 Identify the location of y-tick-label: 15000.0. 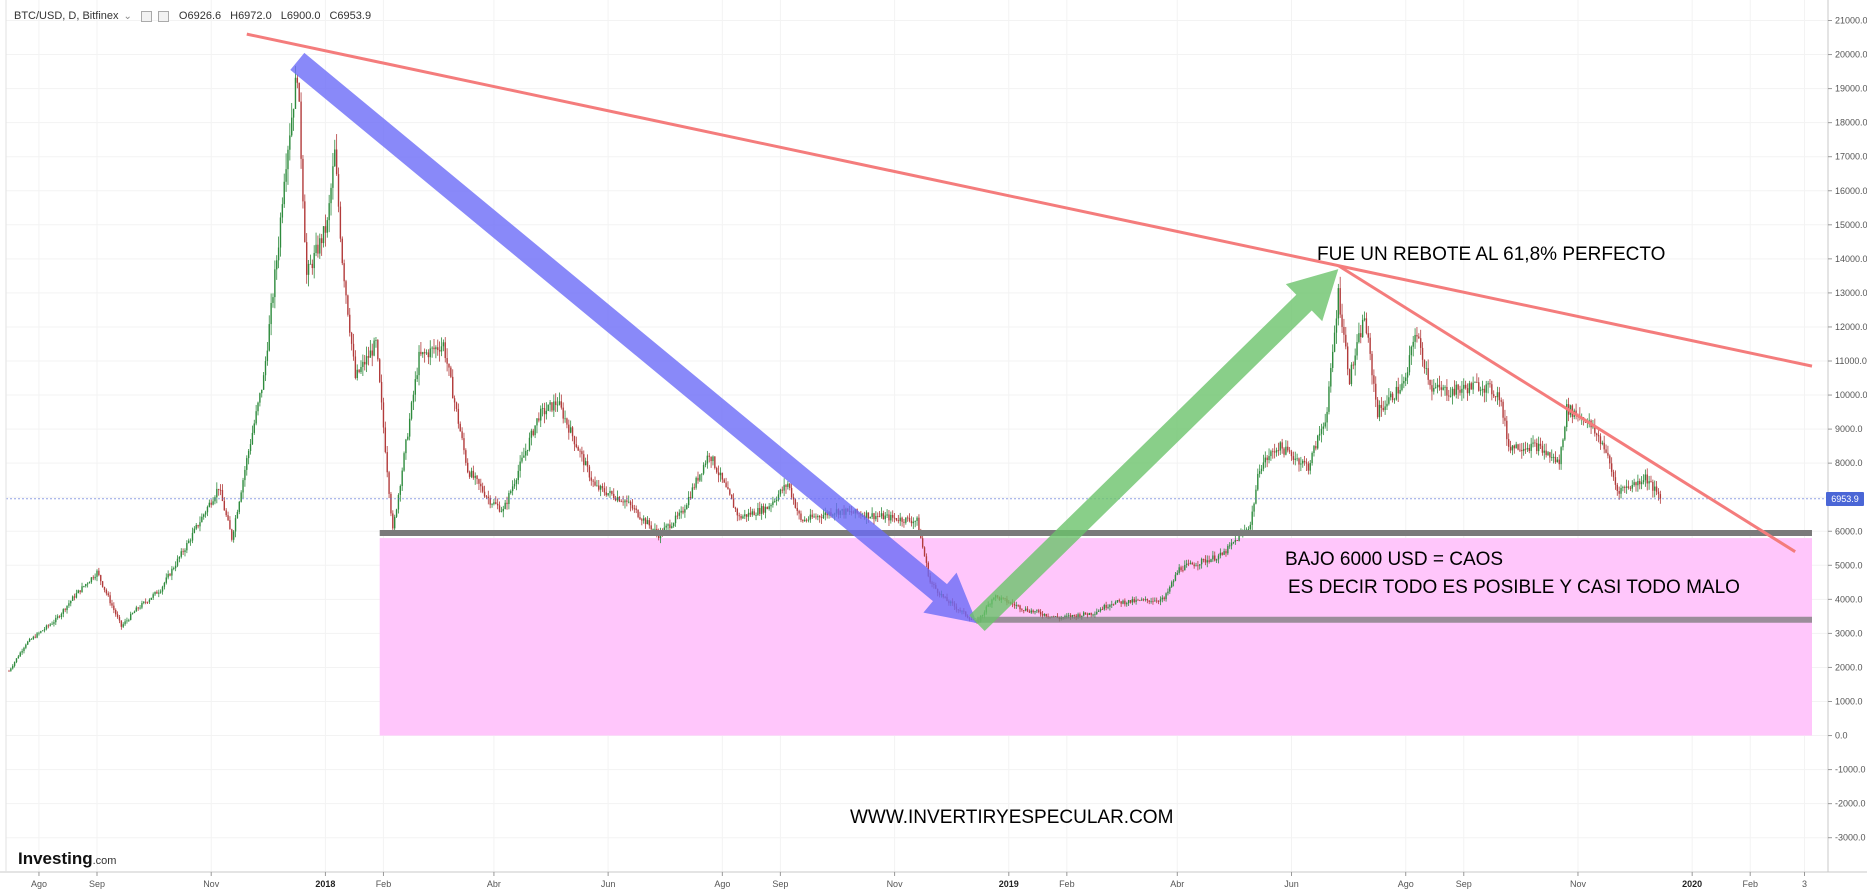
(1851, 225).